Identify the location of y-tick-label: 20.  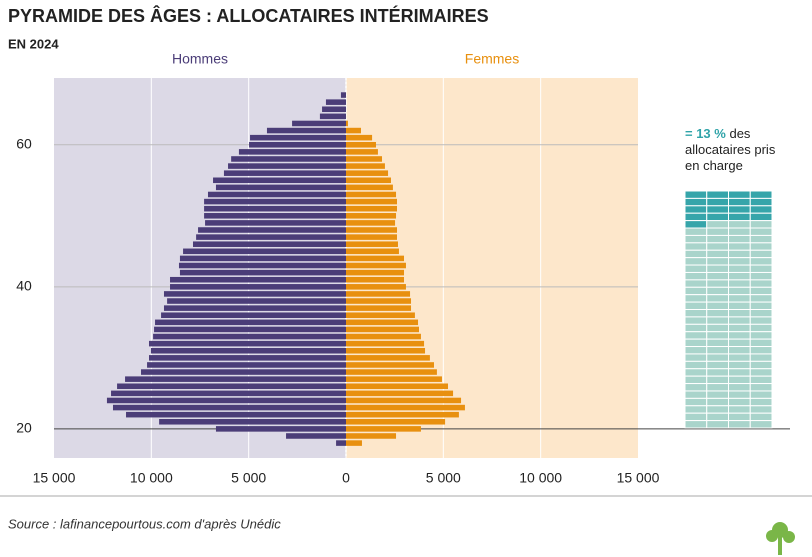
(24, 428).